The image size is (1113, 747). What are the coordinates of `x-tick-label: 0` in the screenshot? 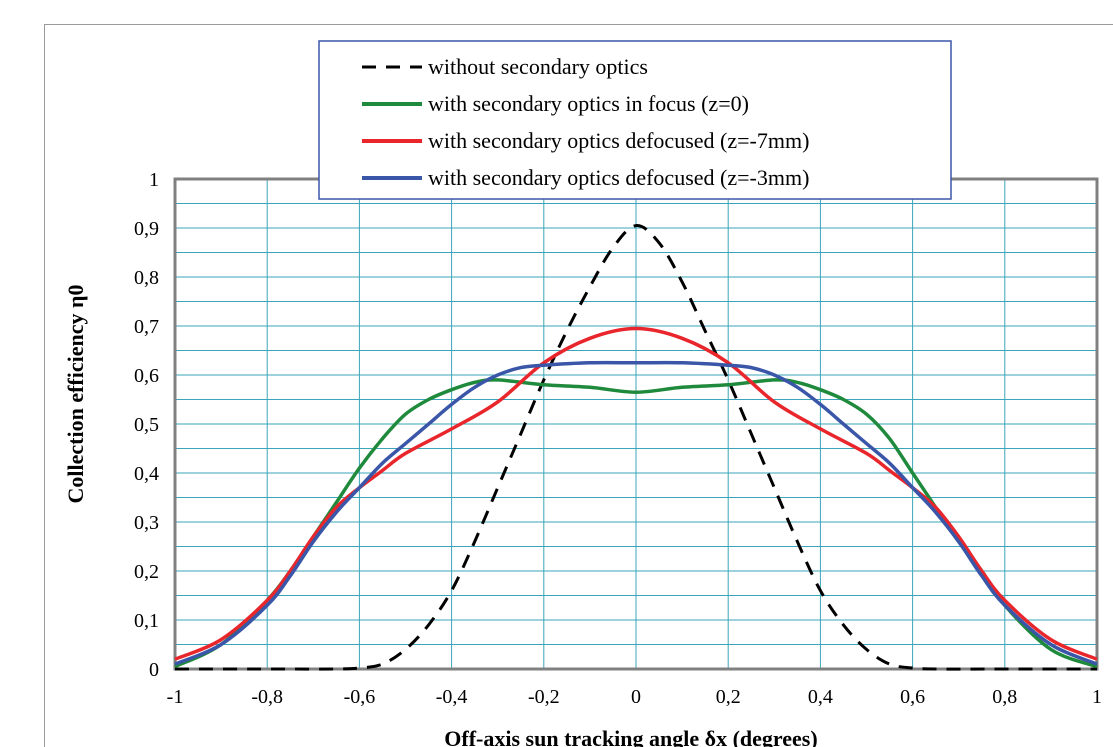 It's located at (636, 697).